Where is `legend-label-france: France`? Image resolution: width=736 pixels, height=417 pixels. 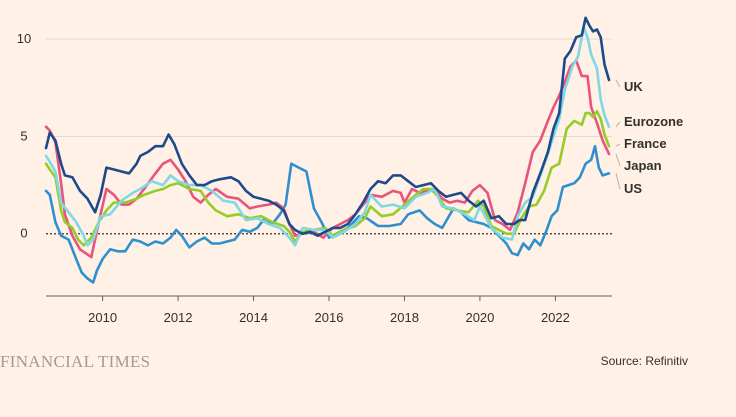
legend-label-france: France is located at coordinates (645, 143).